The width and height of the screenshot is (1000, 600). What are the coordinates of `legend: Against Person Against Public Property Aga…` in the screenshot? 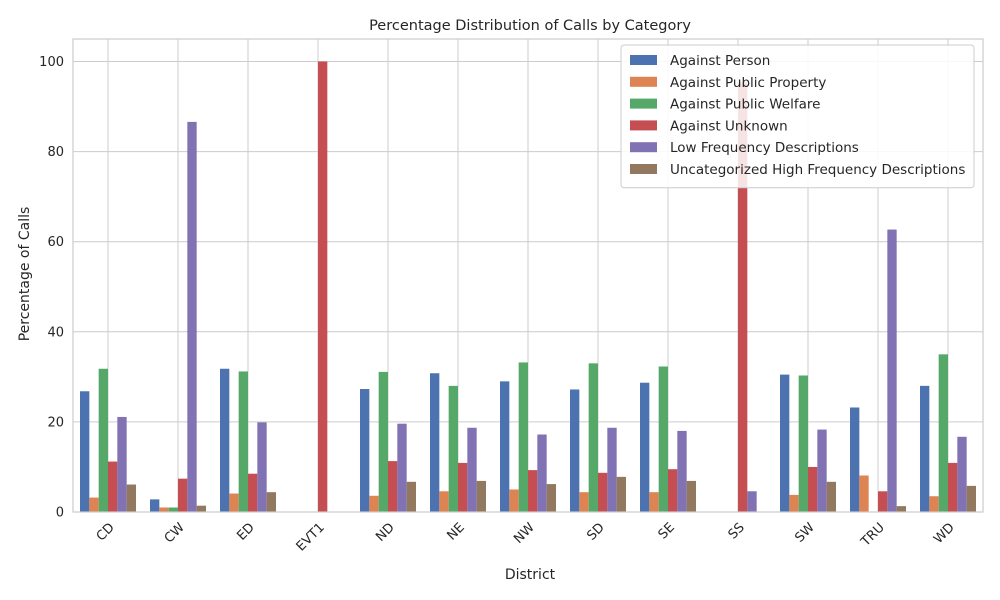 It's located at (797, 116).